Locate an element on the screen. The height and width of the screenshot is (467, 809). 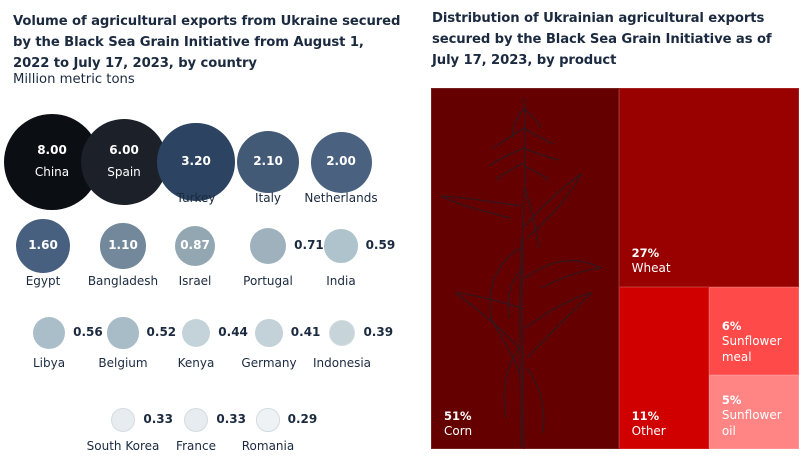
bubble-kenya is located at coordinates (196, 333).